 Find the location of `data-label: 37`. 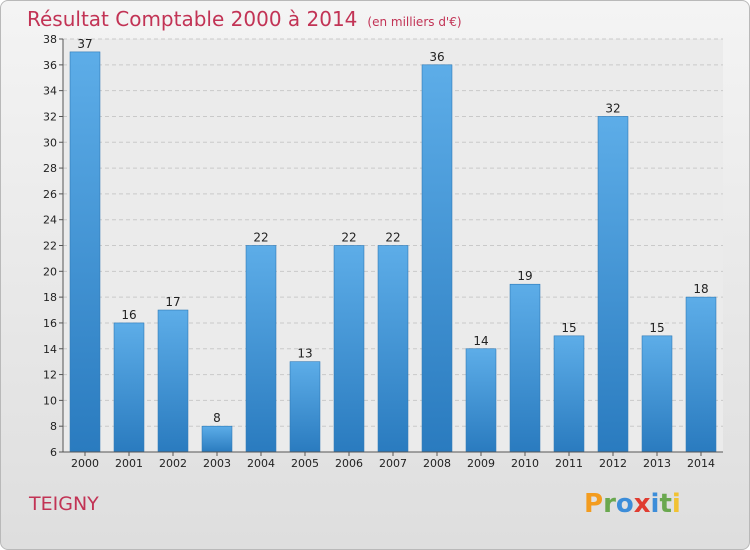

data-label: 37 is located at coordinates (84, 44).